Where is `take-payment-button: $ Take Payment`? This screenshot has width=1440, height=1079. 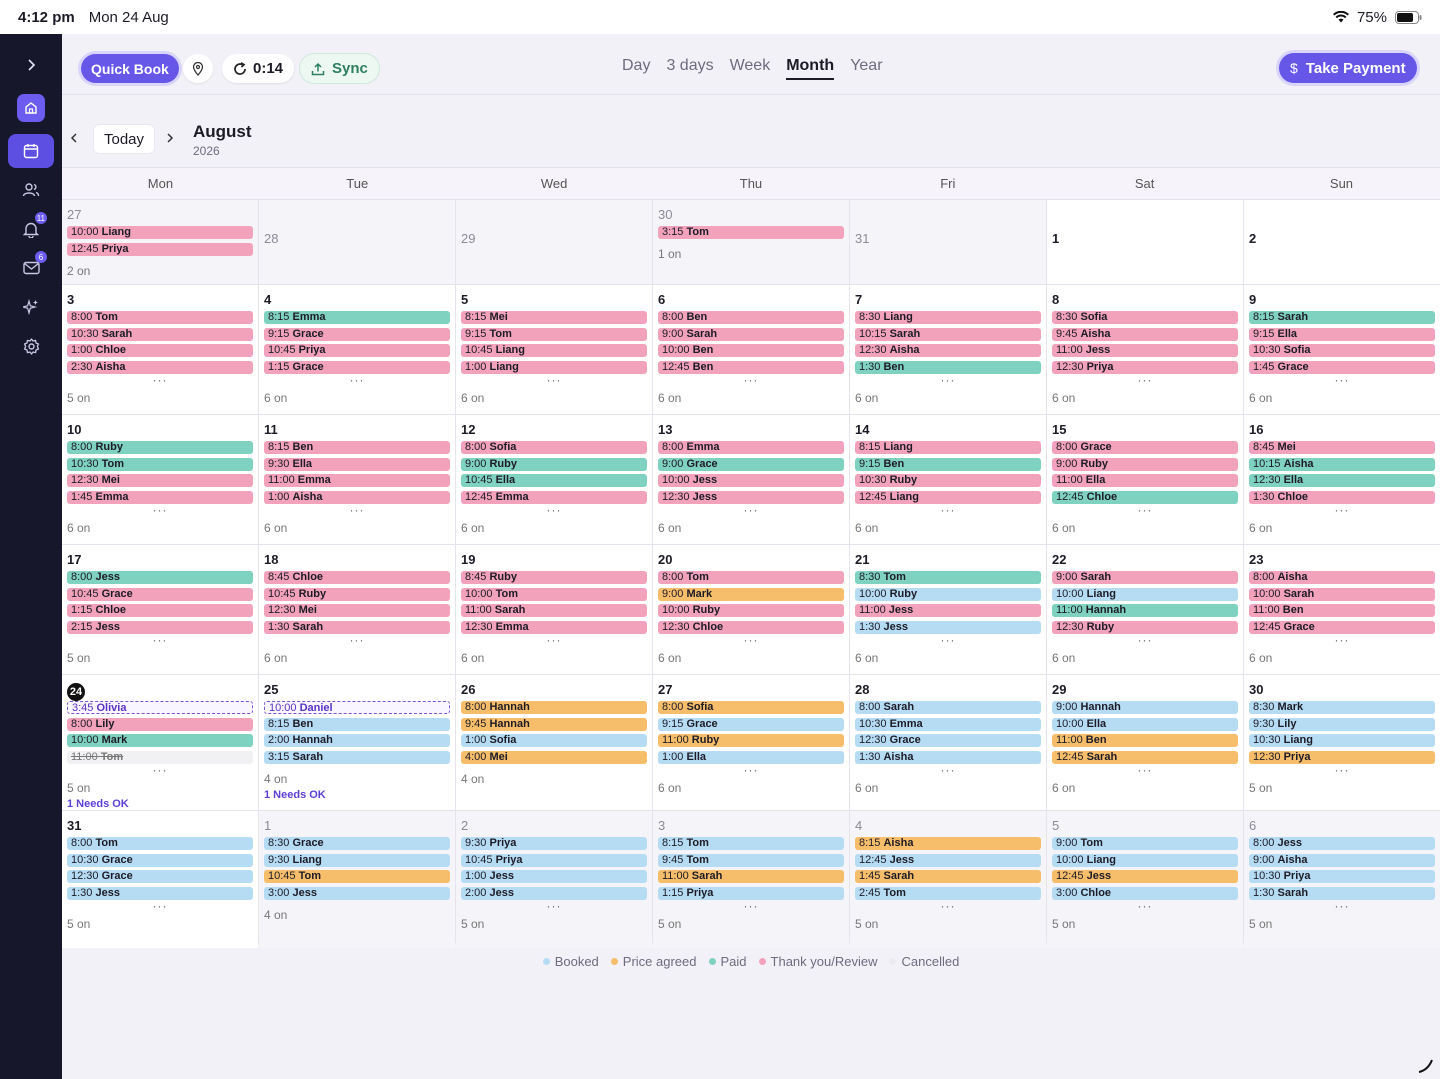
take-payment-button: $ Take Payment is located at coordinates (1348, 68).